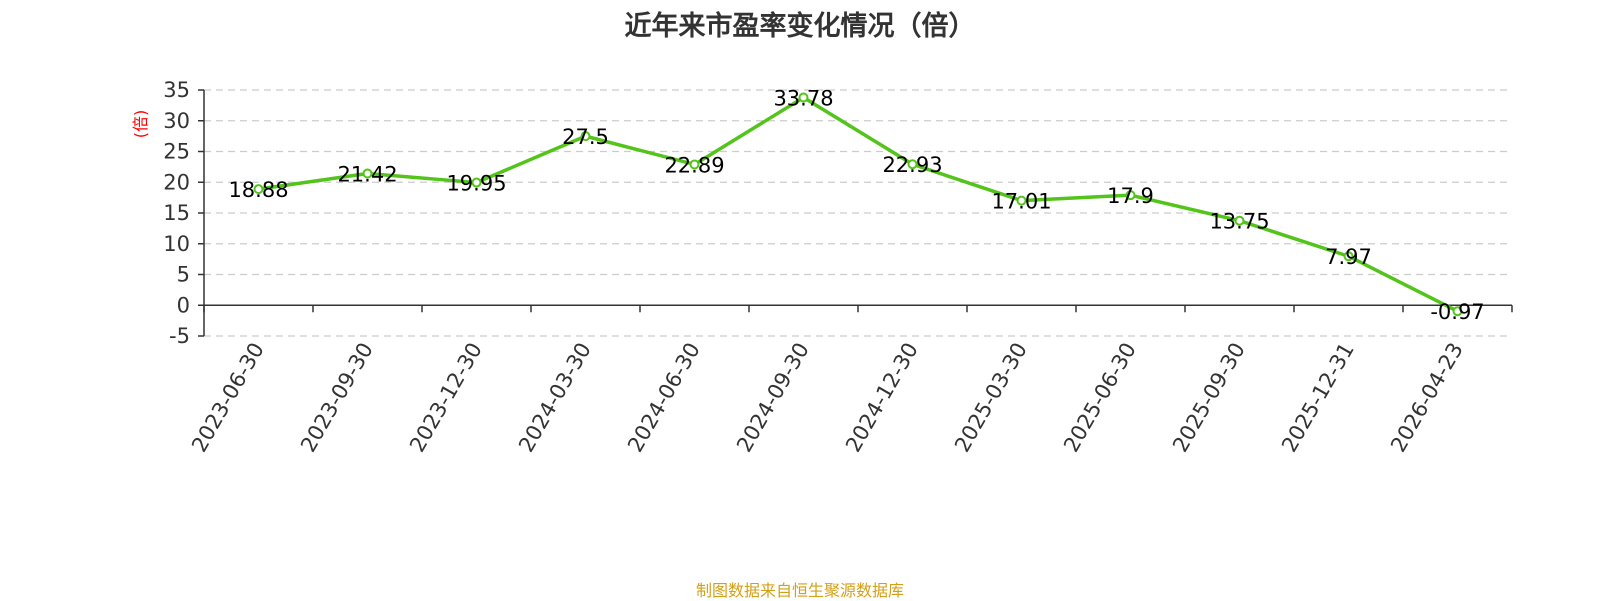 Image resolution: width=1600 pixels, height=601 pixels. What do you see at coordinates (337, 398) in the screenshot?
I see `x-tick-label: 2023-09-30` at bounding box center [337, 398].